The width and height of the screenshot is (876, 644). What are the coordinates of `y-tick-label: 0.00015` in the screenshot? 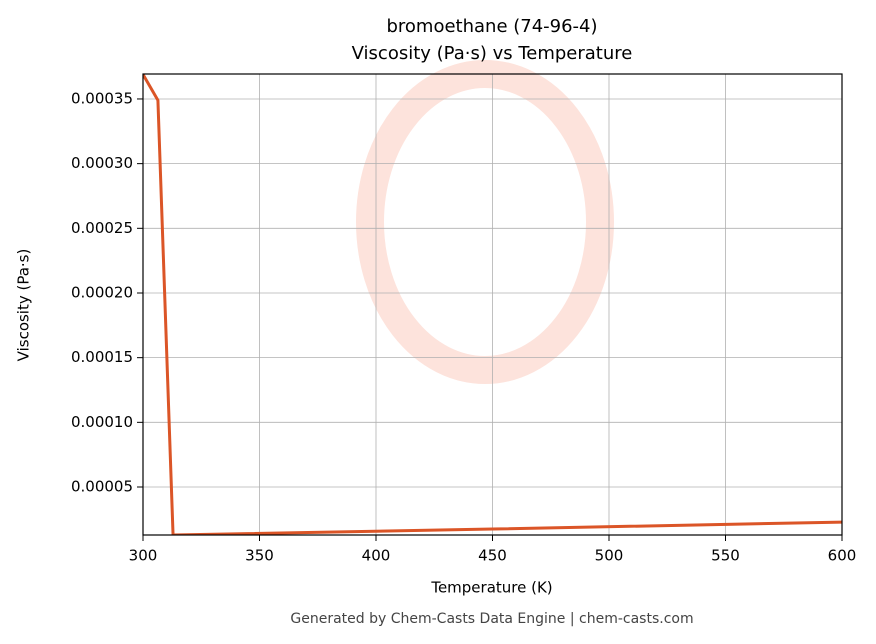 It's located at (102, 357).